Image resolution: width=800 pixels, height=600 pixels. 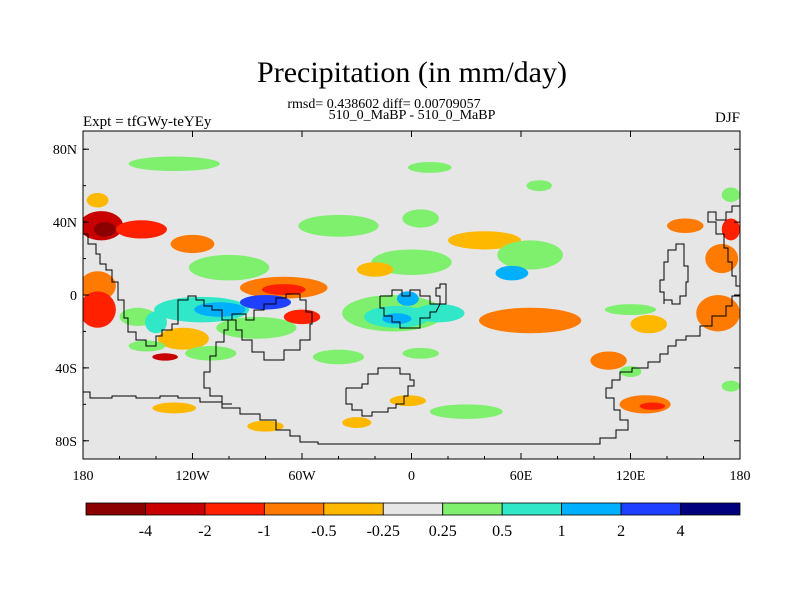 I want to click on americas-coastline, so click(x=198, y=319).